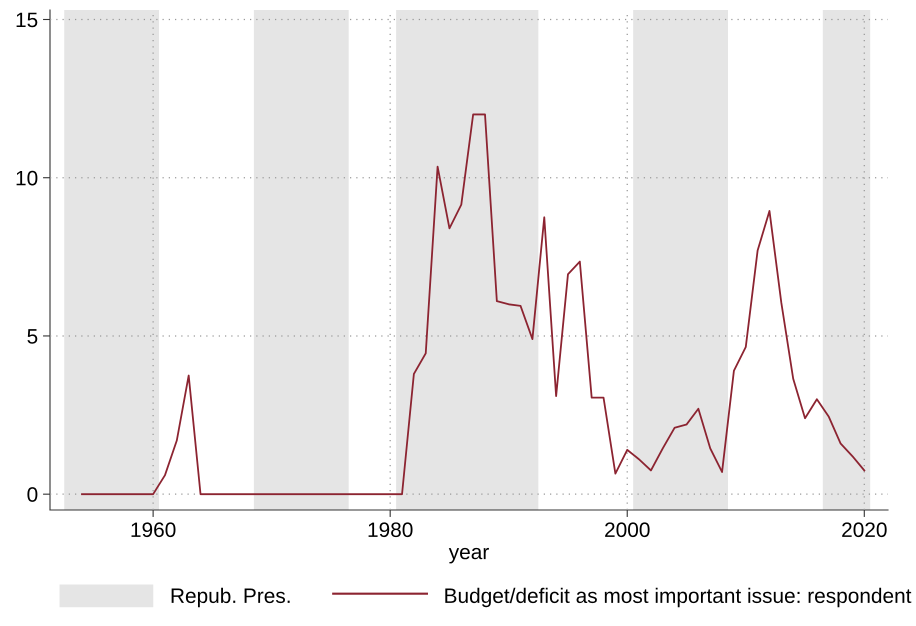 The height and width of the screenshot is (626, 916). What do you see at coordinates (468, 556) in the screenshot?
I see `x-axis-title: year` at bounding box center [468, 556].